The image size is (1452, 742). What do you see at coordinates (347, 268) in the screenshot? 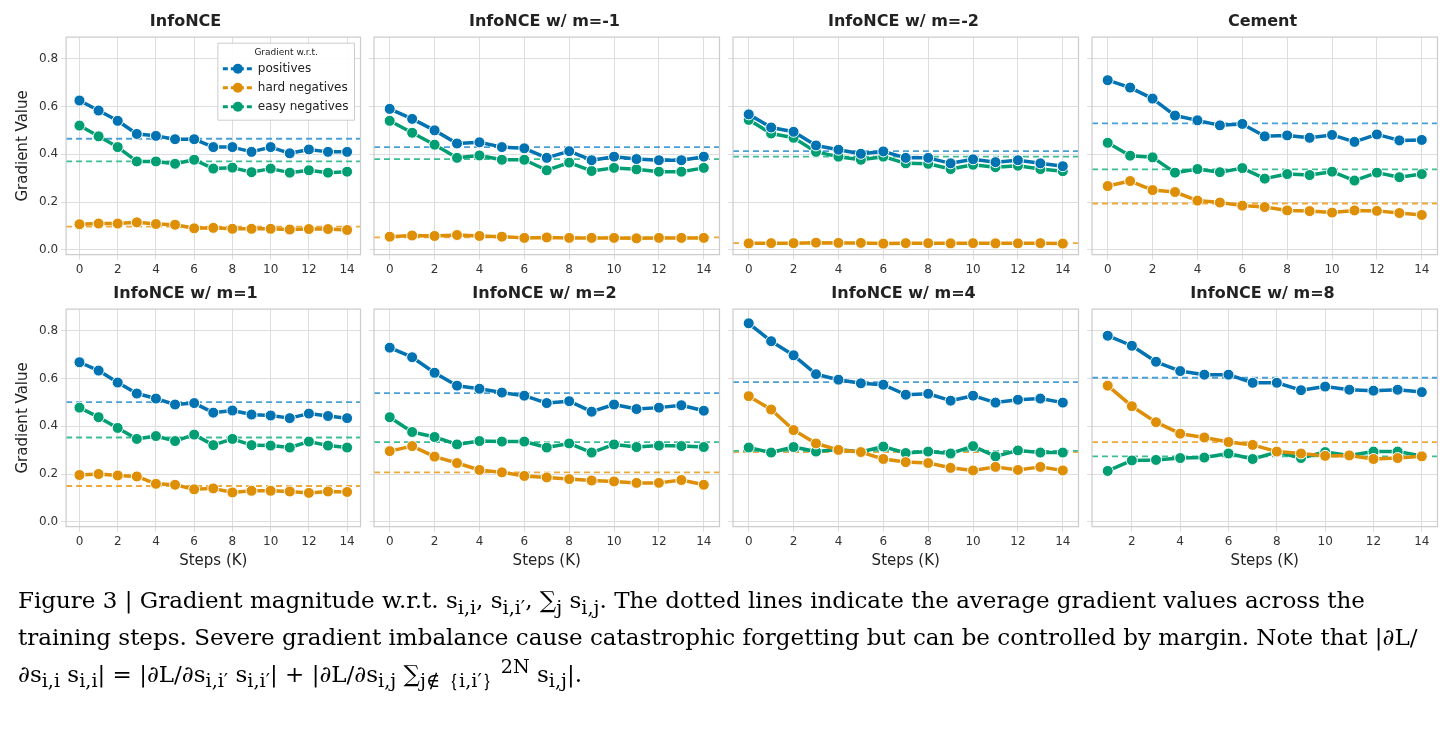
I see `x-tick-label: 14` at bounding box center [347, 268].